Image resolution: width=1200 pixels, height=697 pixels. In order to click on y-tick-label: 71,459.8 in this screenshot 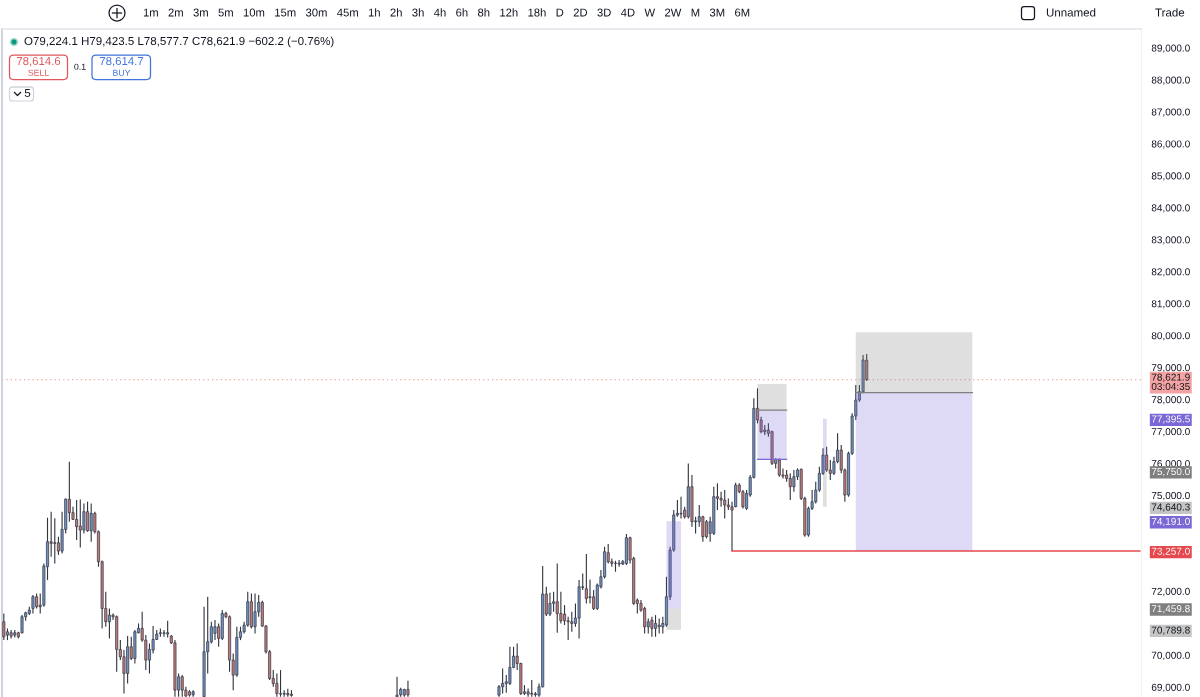, I will do `click(1170, 609)`.